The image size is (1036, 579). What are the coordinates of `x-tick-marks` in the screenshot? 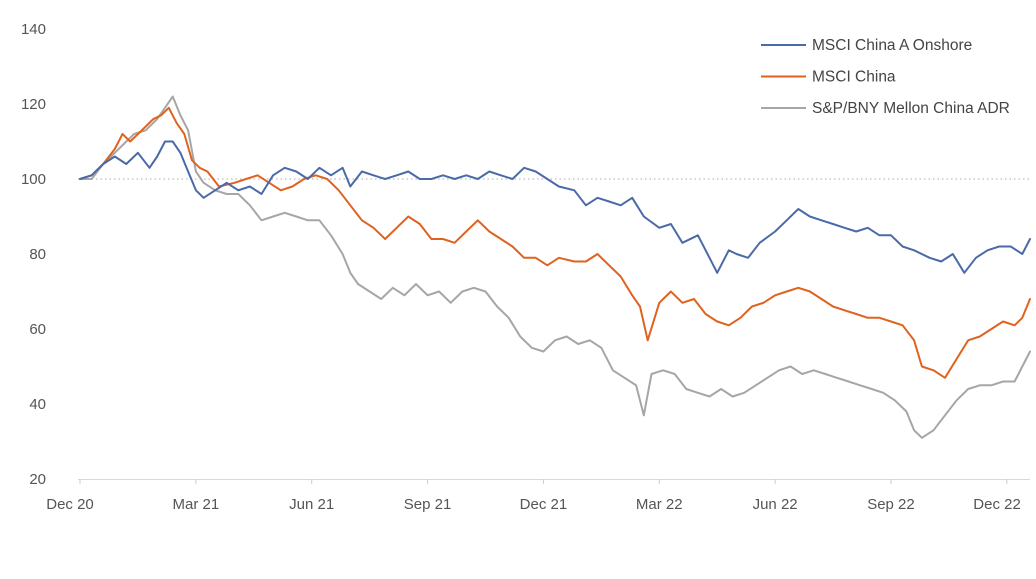 It's located at (543, 481).